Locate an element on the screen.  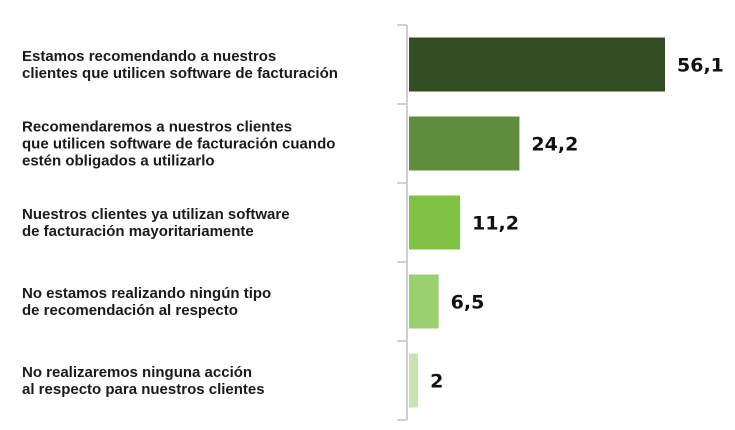
category-label-line: al respecto para nuestros clientes is located at coordinates (143, 389).